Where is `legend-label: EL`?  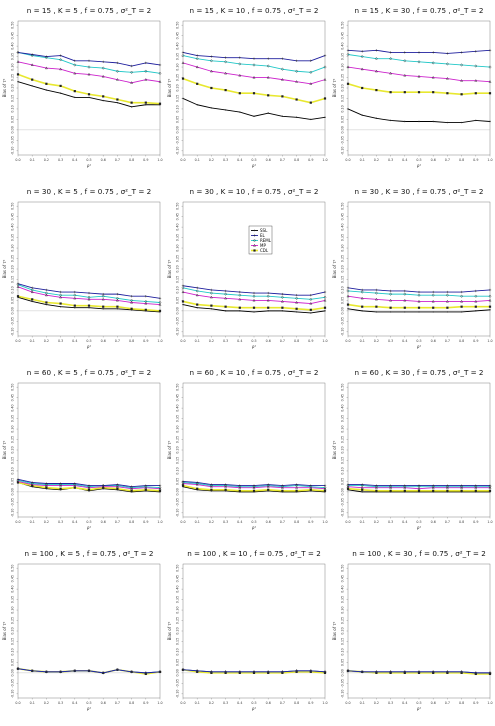
legend-label: EL is located at coordinates (263, 235).